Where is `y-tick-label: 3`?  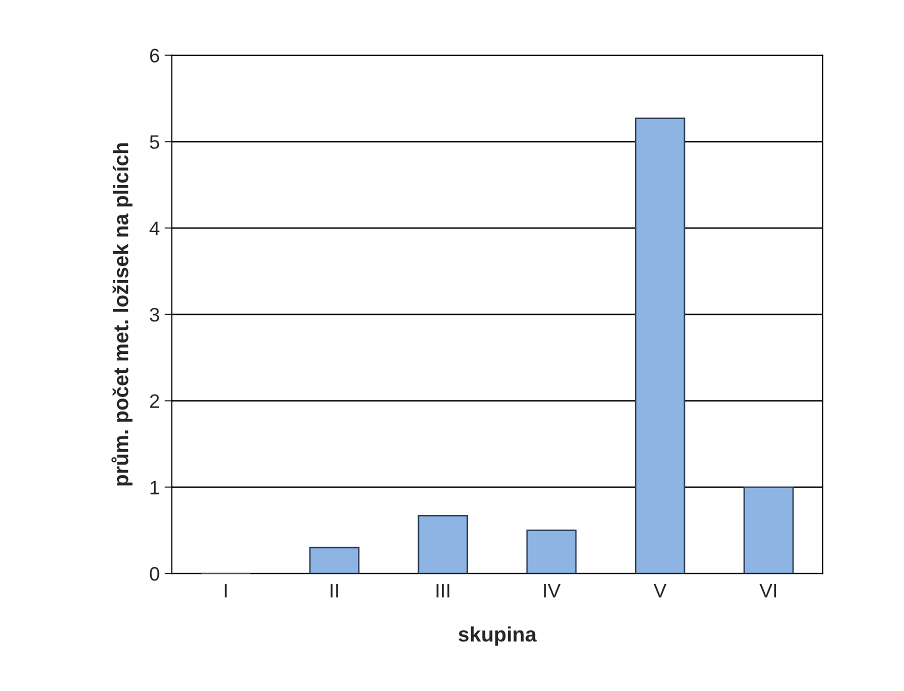 y-tick-label: 3 is located at coordinates (155, 315).